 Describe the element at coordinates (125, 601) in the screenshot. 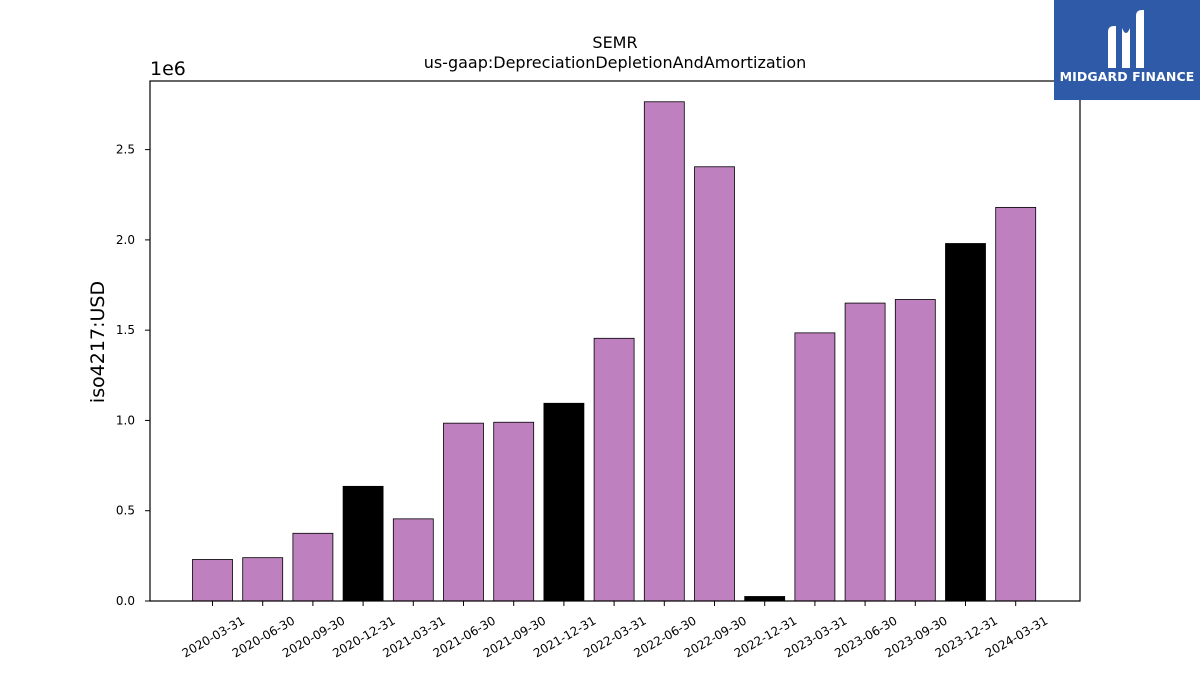

I see `y-tick-label: 0.0` at that location.